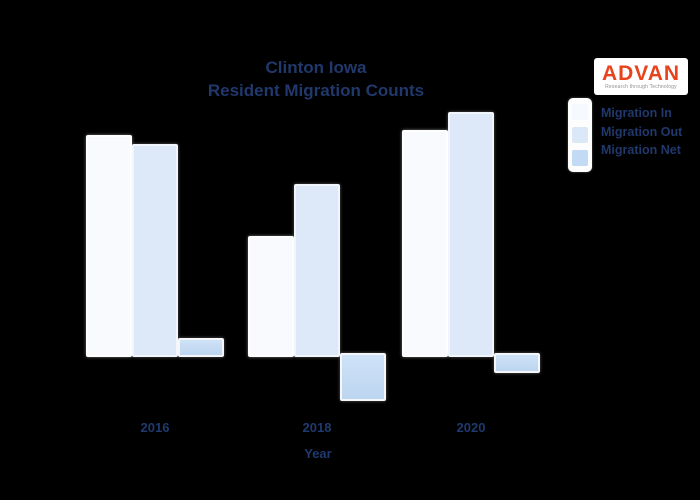  What do you see at coordinates (109, 246) in the screenshot?
I see `bar-migration-in-2016` at bounding box center [109, 246].